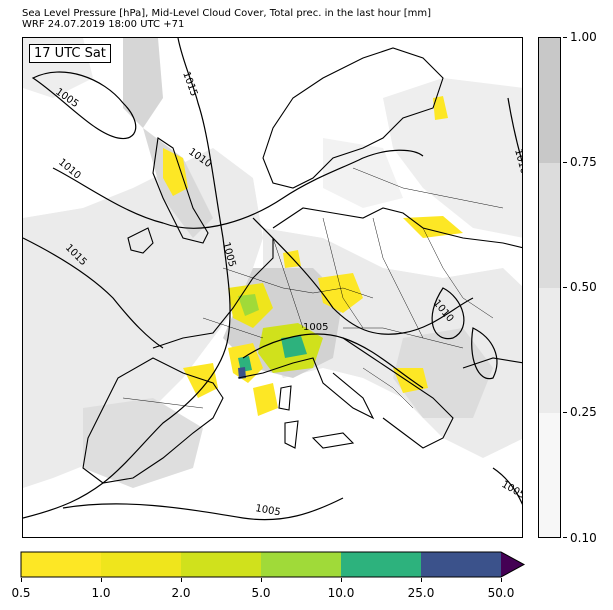 This screenshot has width=613, height=610. Describe the element at coordinates (421, 593) in the screenshot. I see `precip-label: 25.0` at that location.